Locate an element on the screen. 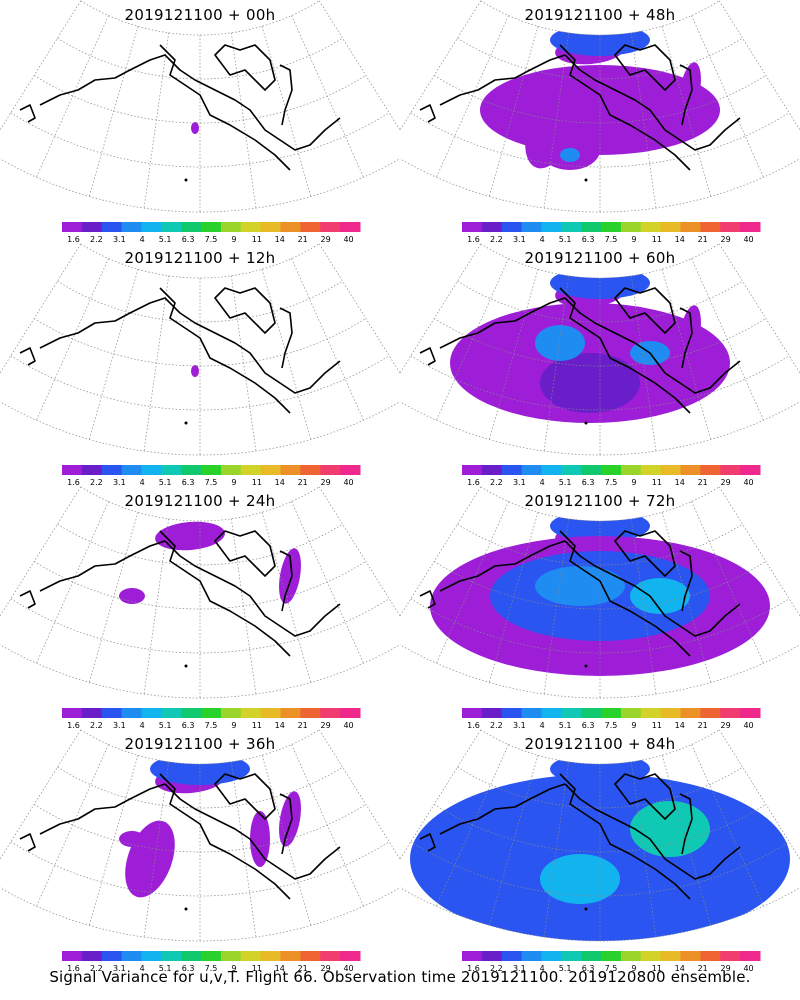  island is located at coordinates (586, 666).